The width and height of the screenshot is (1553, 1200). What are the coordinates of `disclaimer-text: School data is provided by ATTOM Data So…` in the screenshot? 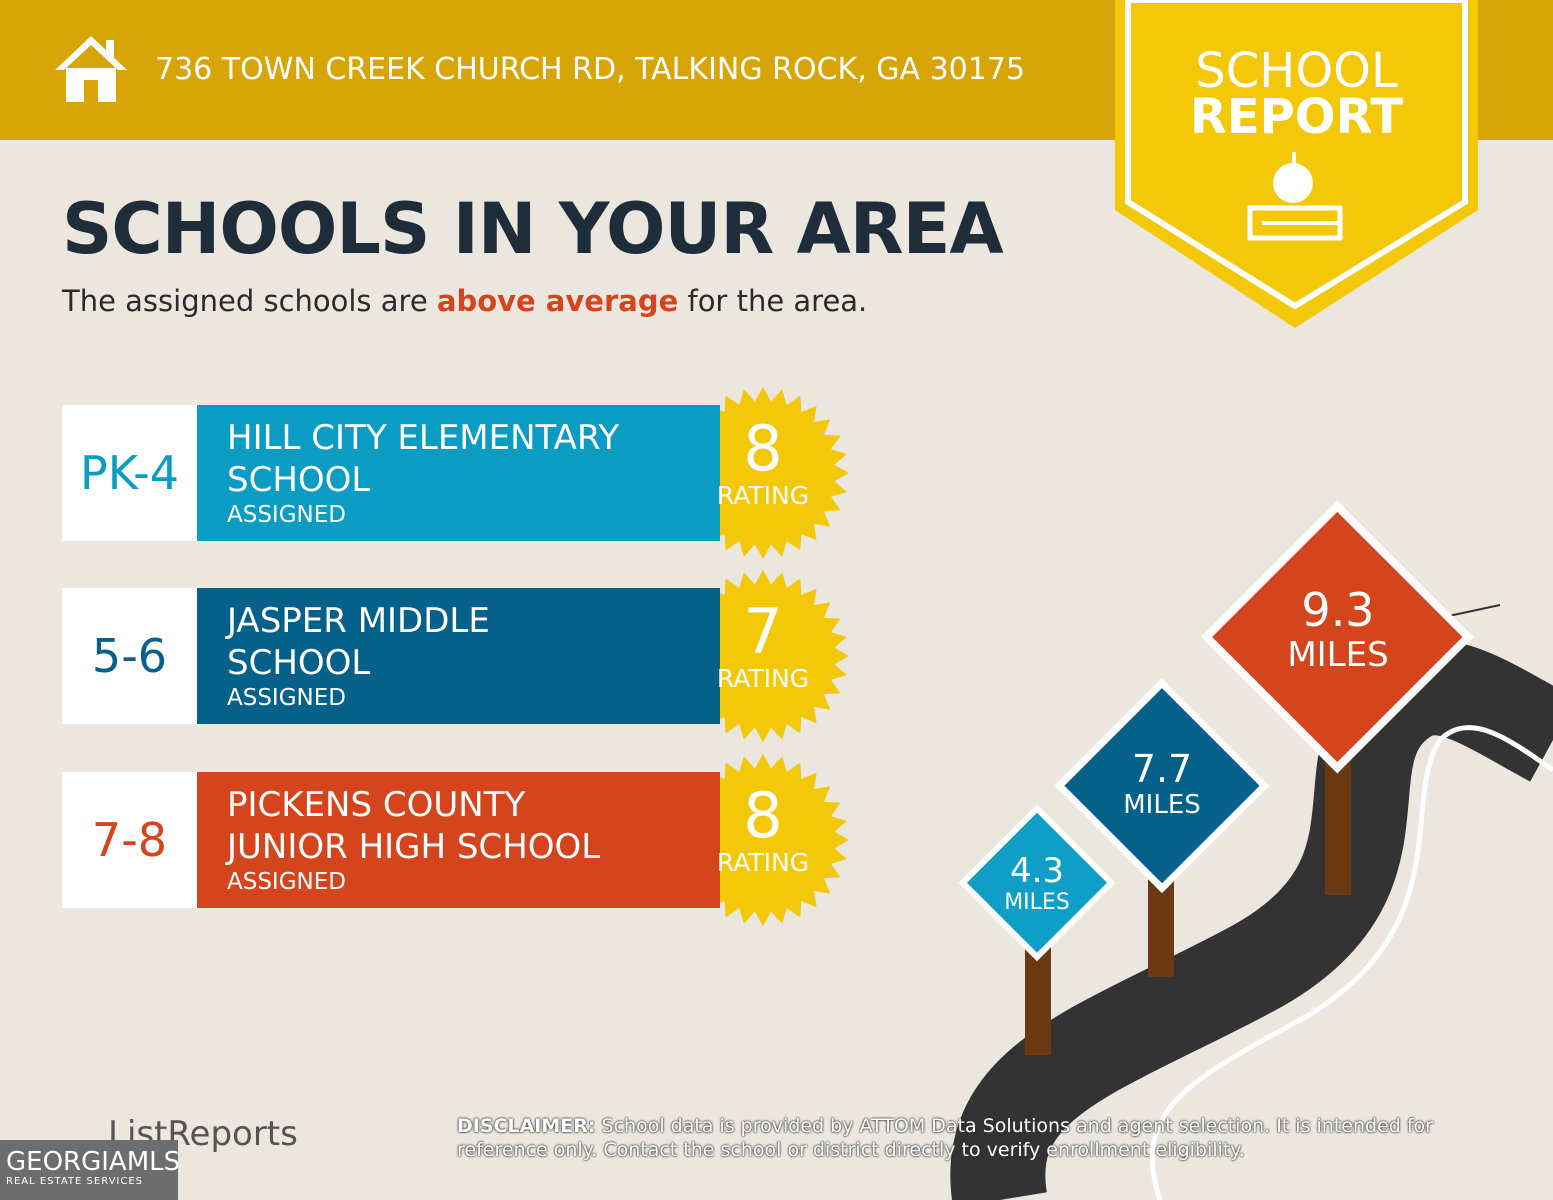 It's located at (945, 1138).